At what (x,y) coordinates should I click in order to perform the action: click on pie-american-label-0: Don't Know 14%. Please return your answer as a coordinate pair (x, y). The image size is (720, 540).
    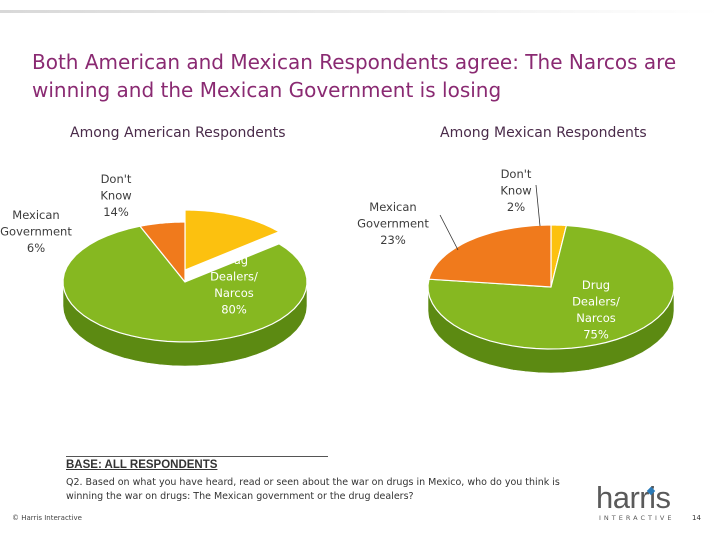
    Looking at the image, I should click on (116, 195).